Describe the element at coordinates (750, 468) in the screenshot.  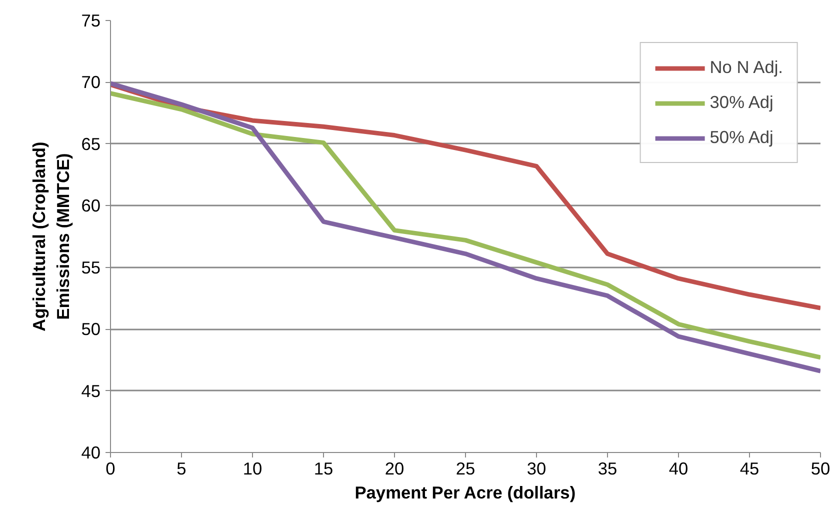
I see `x-tick-label: 45` at that location.